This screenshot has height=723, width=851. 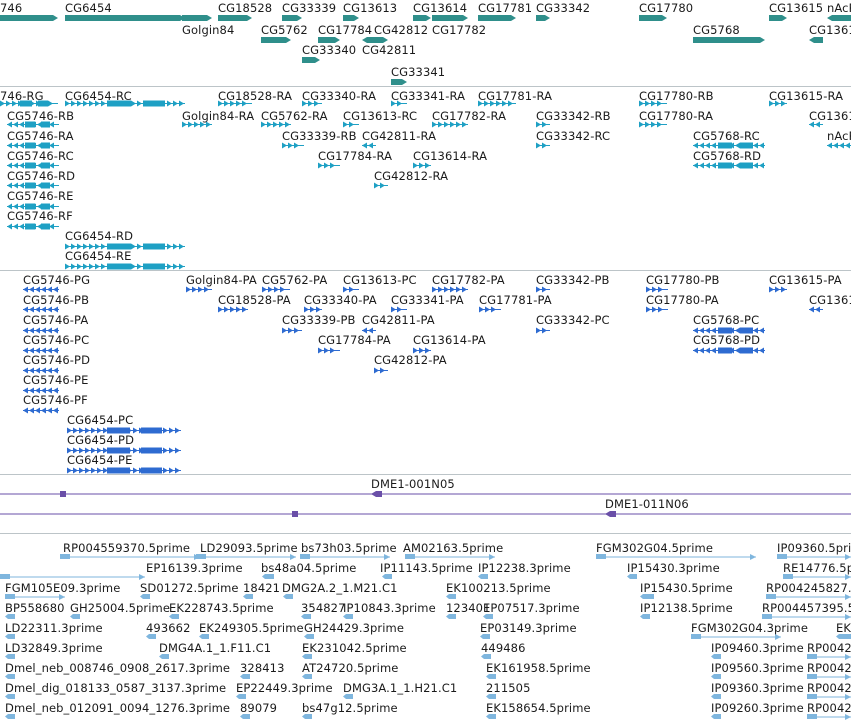 I want to click on clone-feature, so click(x=425, y=514).